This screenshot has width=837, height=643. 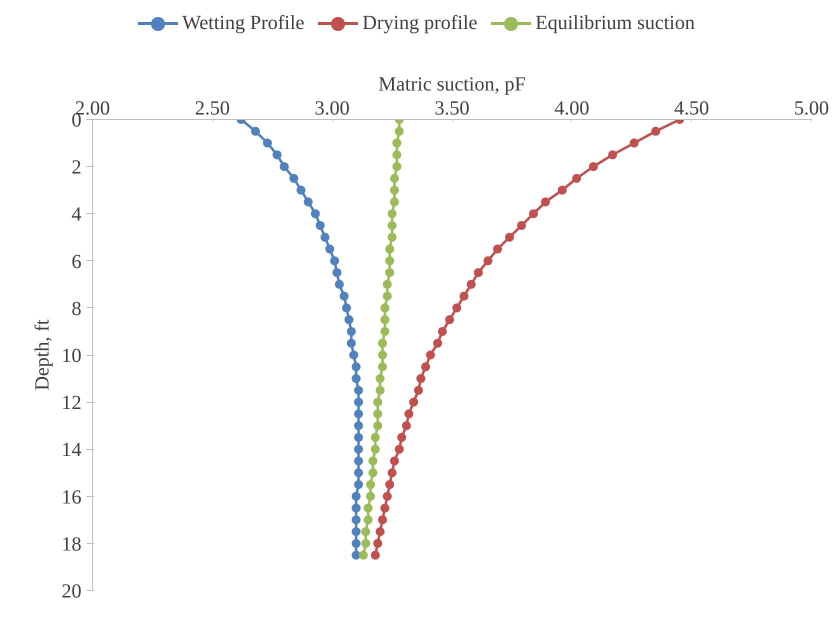 What do you see at coordinates (72, 450) in the screenshot?
I see `y-tick-label: 14` at bounding box center [72, 450].